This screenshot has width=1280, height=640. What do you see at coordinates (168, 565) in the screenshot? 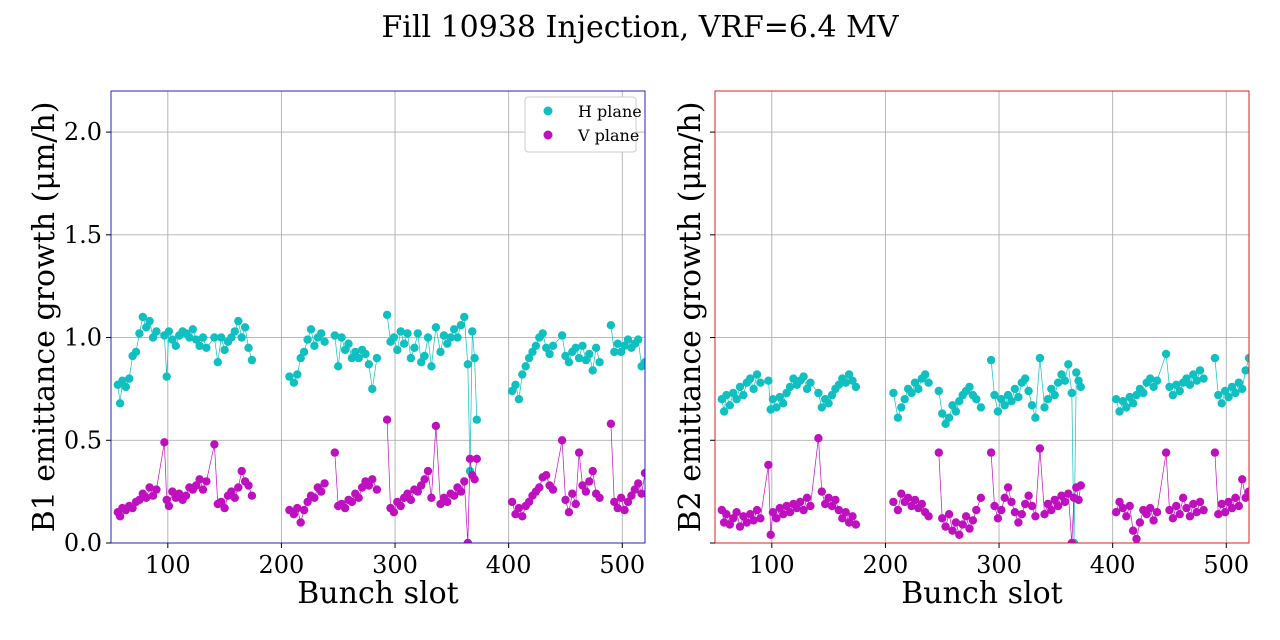
I see `x-tick-label: 100` at bounding box center [168, 565].